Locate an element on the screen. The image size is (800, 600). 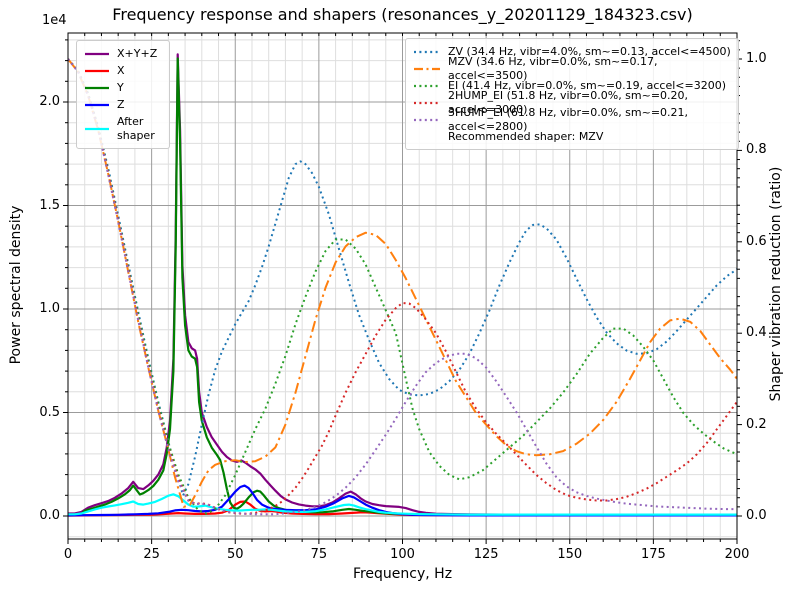
y-right-tick-label: 0.4 is located at coordinates (756, 333).